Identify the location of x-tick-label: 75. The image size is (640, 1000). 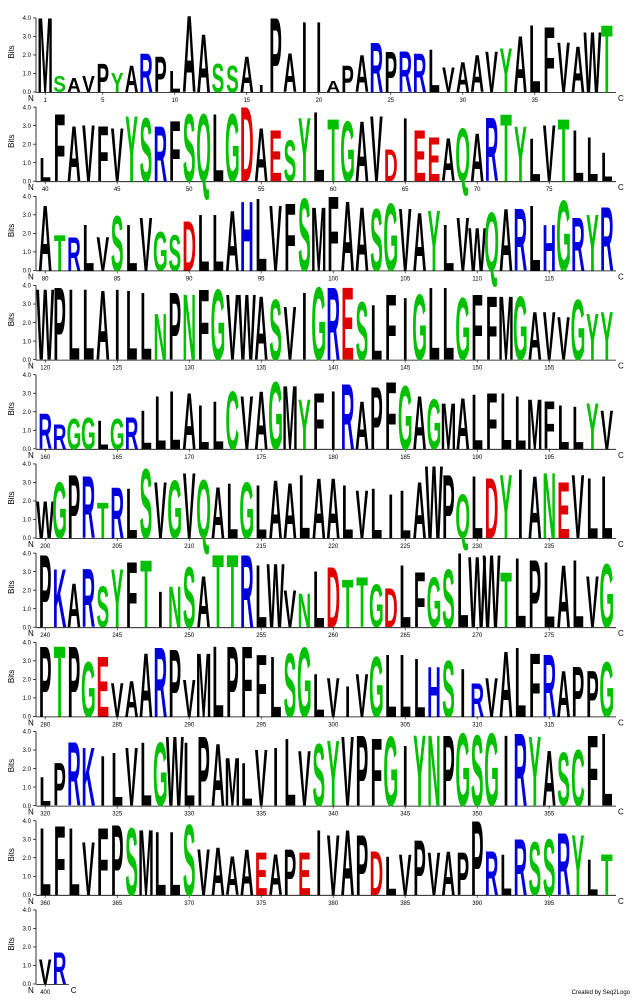
(549, 190).